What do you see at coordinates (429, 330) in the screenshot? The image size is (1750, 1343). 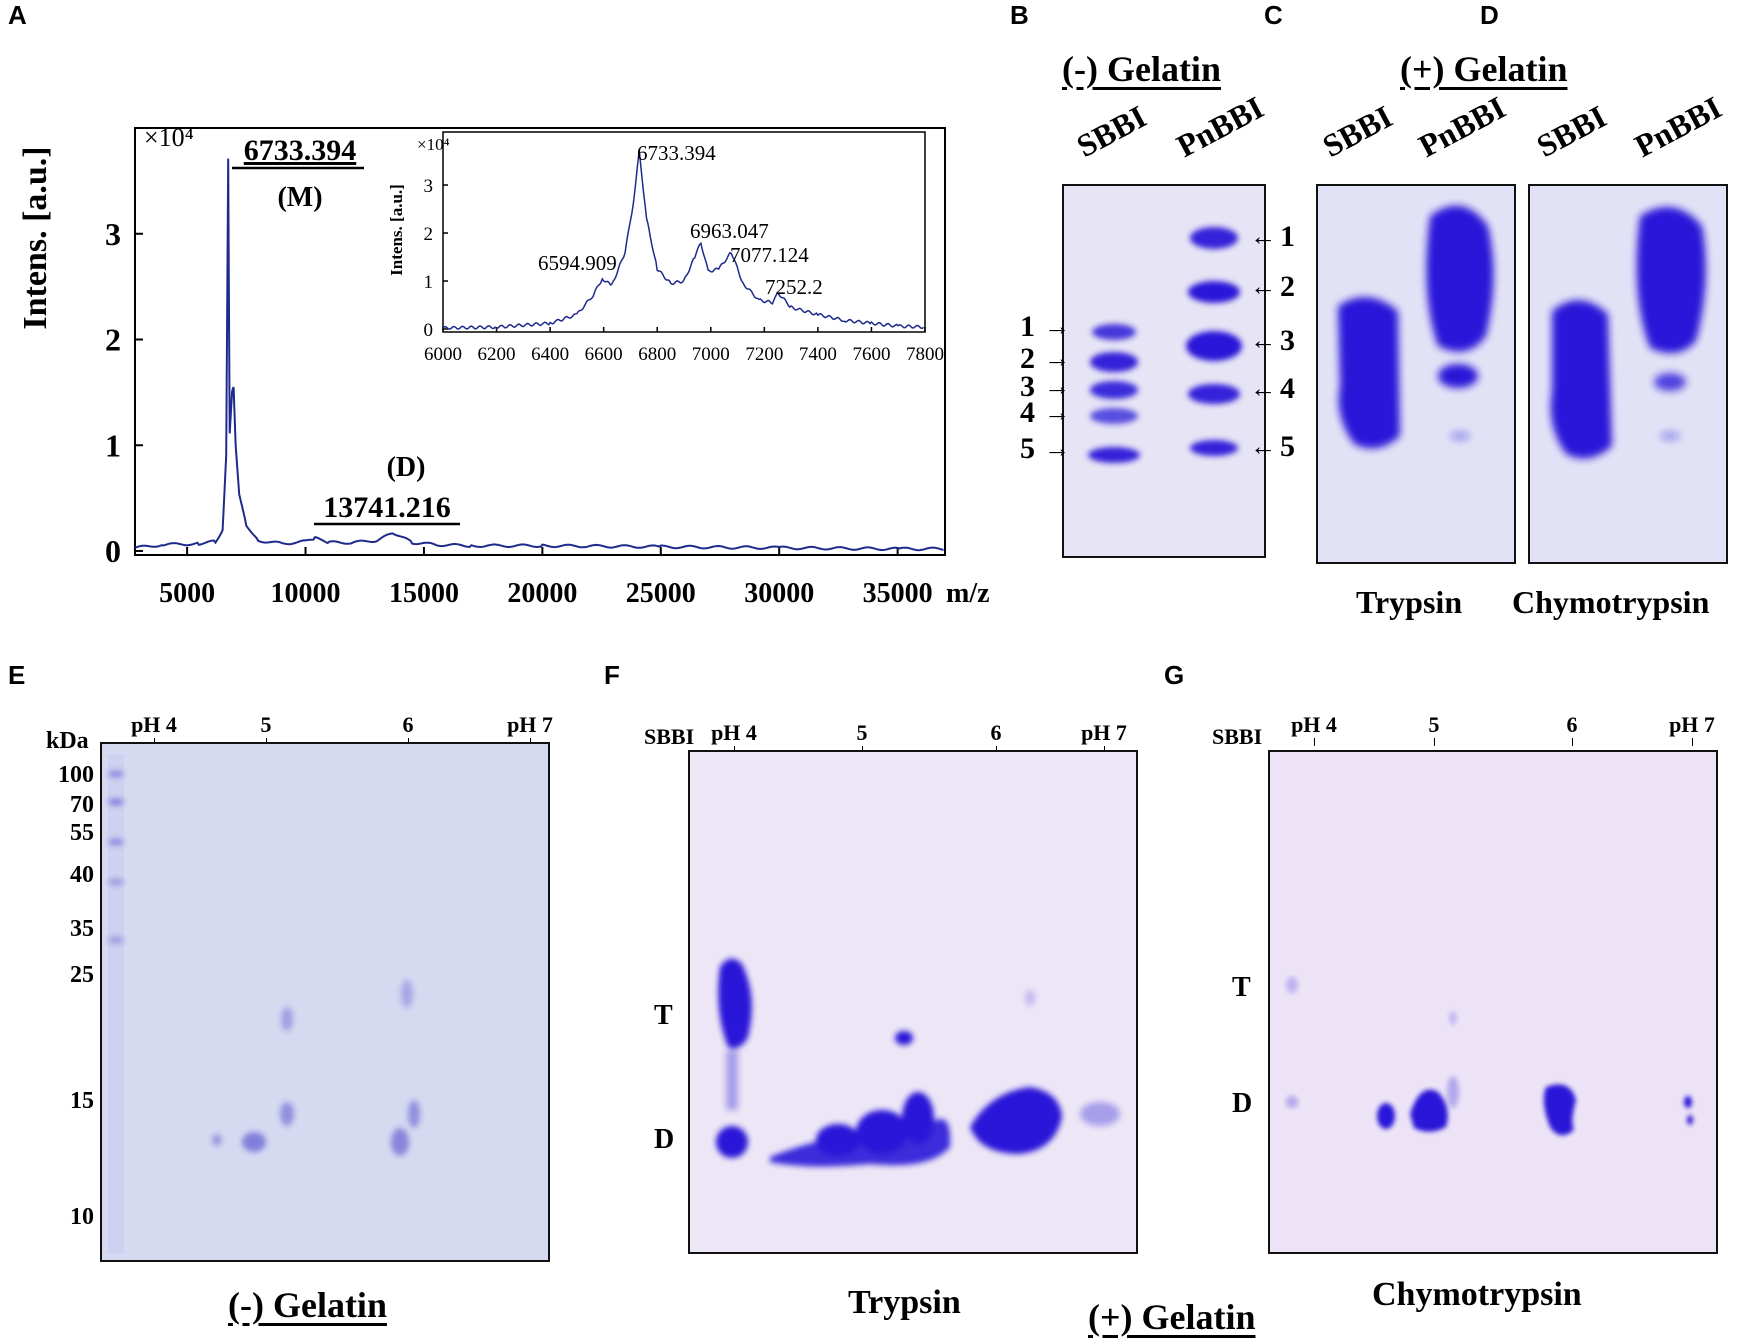 I see `inset-y-tick-label: 0` at bounding box center [429, 330].